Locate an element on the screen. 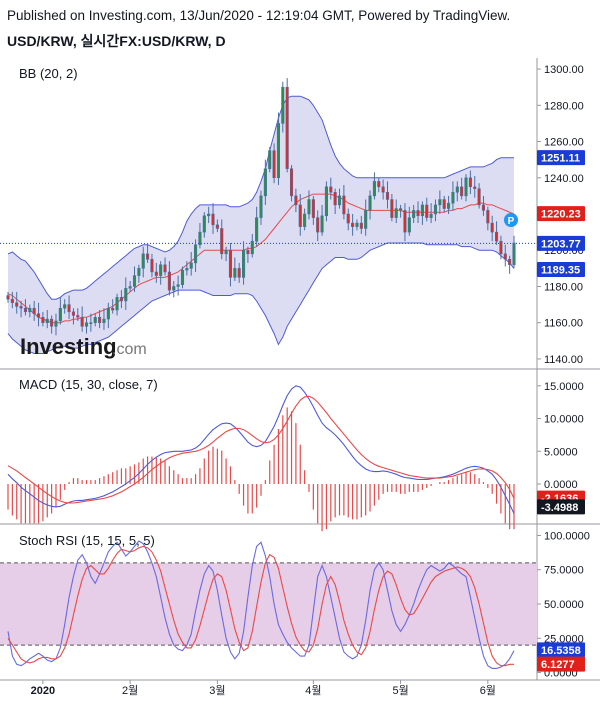 The image size is (600, 704). p-marker-icon: P is located at coordinates (511, 220).